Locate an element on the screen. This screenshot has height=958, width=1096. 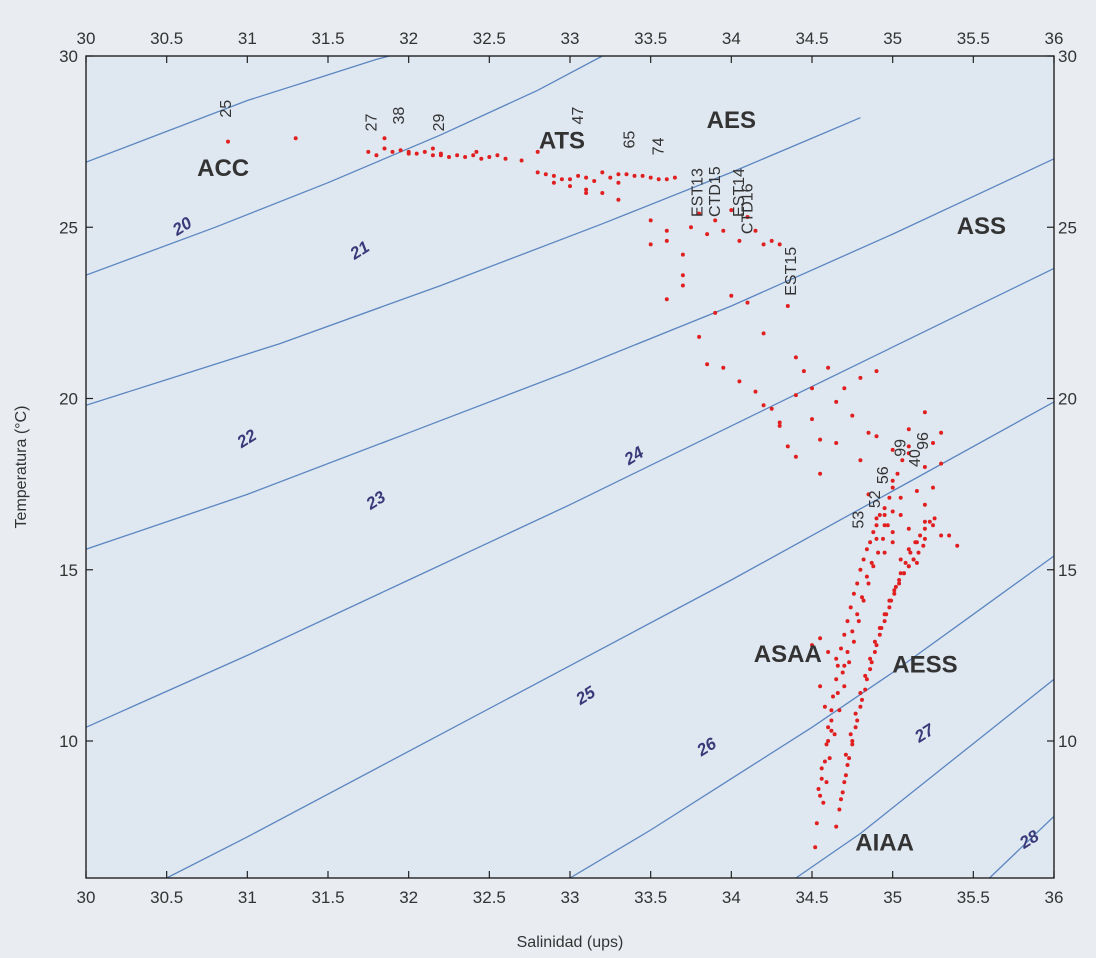
station-label: 52 is located at coordinates (875, 499).